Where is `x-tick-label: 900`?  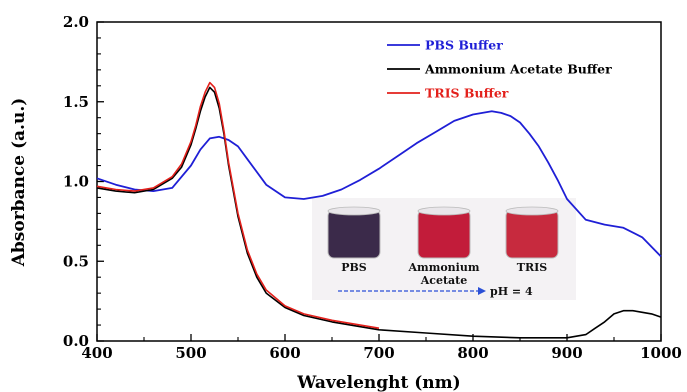
x-tick-label: 900 is located at coordinates (566, 353).